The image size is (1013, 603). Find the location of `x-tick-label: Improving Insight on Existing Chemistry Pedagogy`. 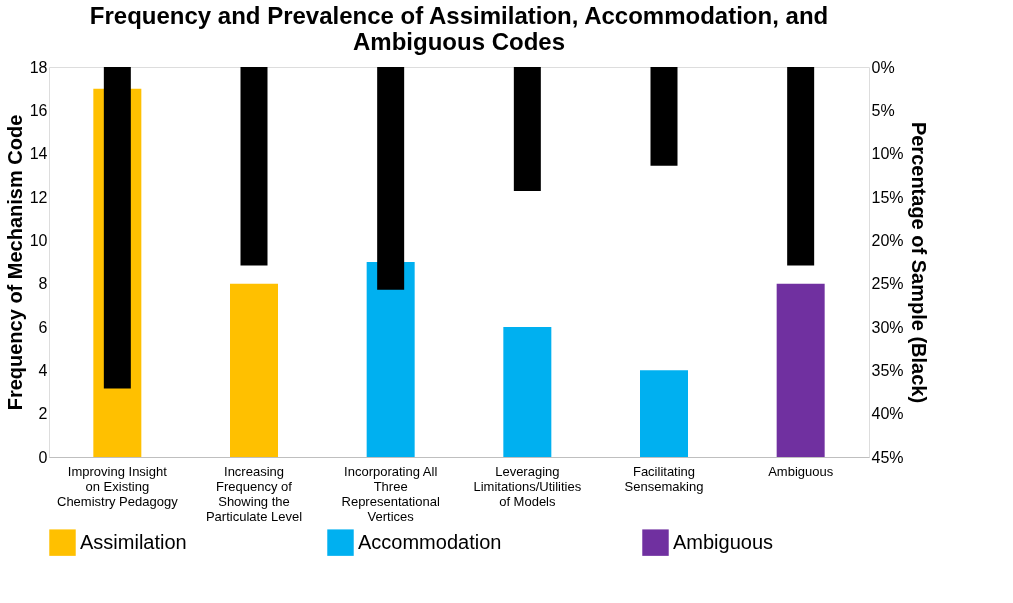

x-tick-label: Improving Insight on Existing Chemistry Pedagogy is located at coordinates (118, 486).